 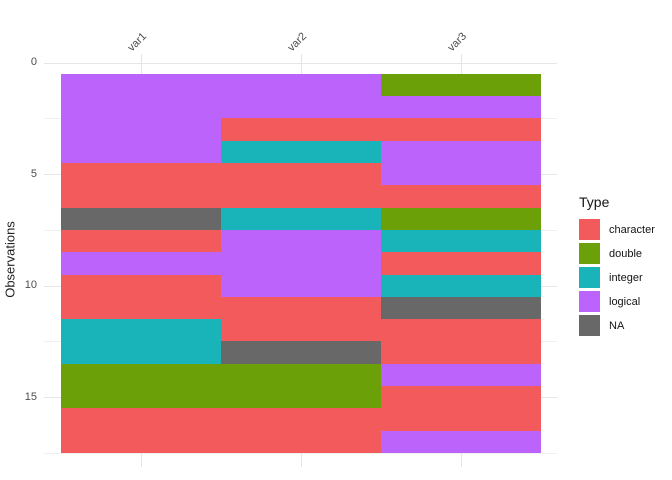 I want to click on legend-item-label: NA, so click(x=617, y=325).